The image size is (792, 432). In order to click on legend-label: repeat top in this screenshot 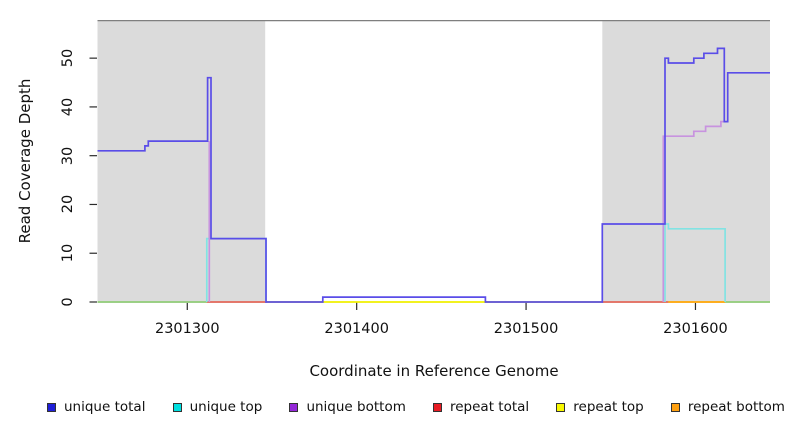, I will do `click(608, 407)`.